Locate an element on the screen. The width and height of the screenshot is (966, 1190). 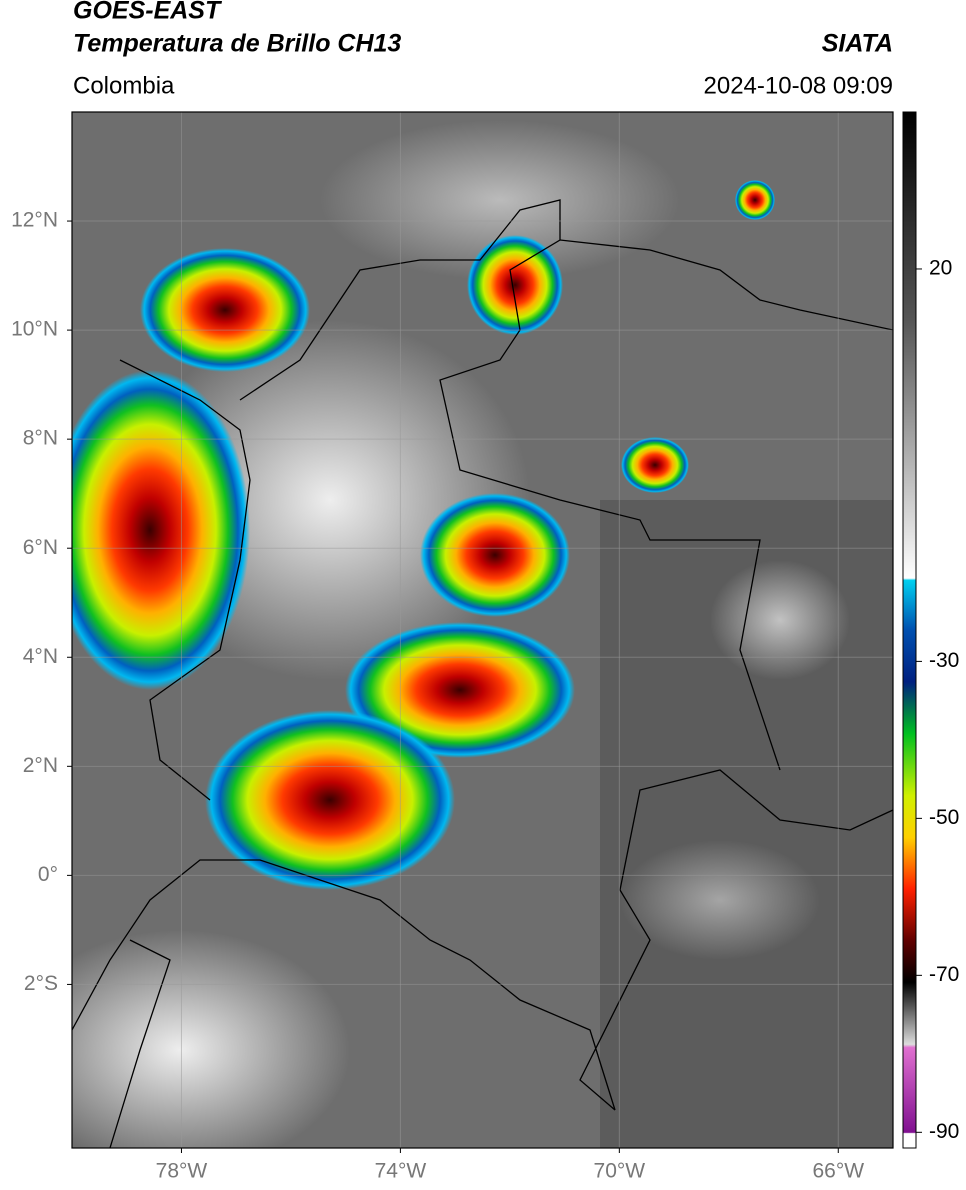
y-tick-label: 2°N is located at coordinates (40, 765).